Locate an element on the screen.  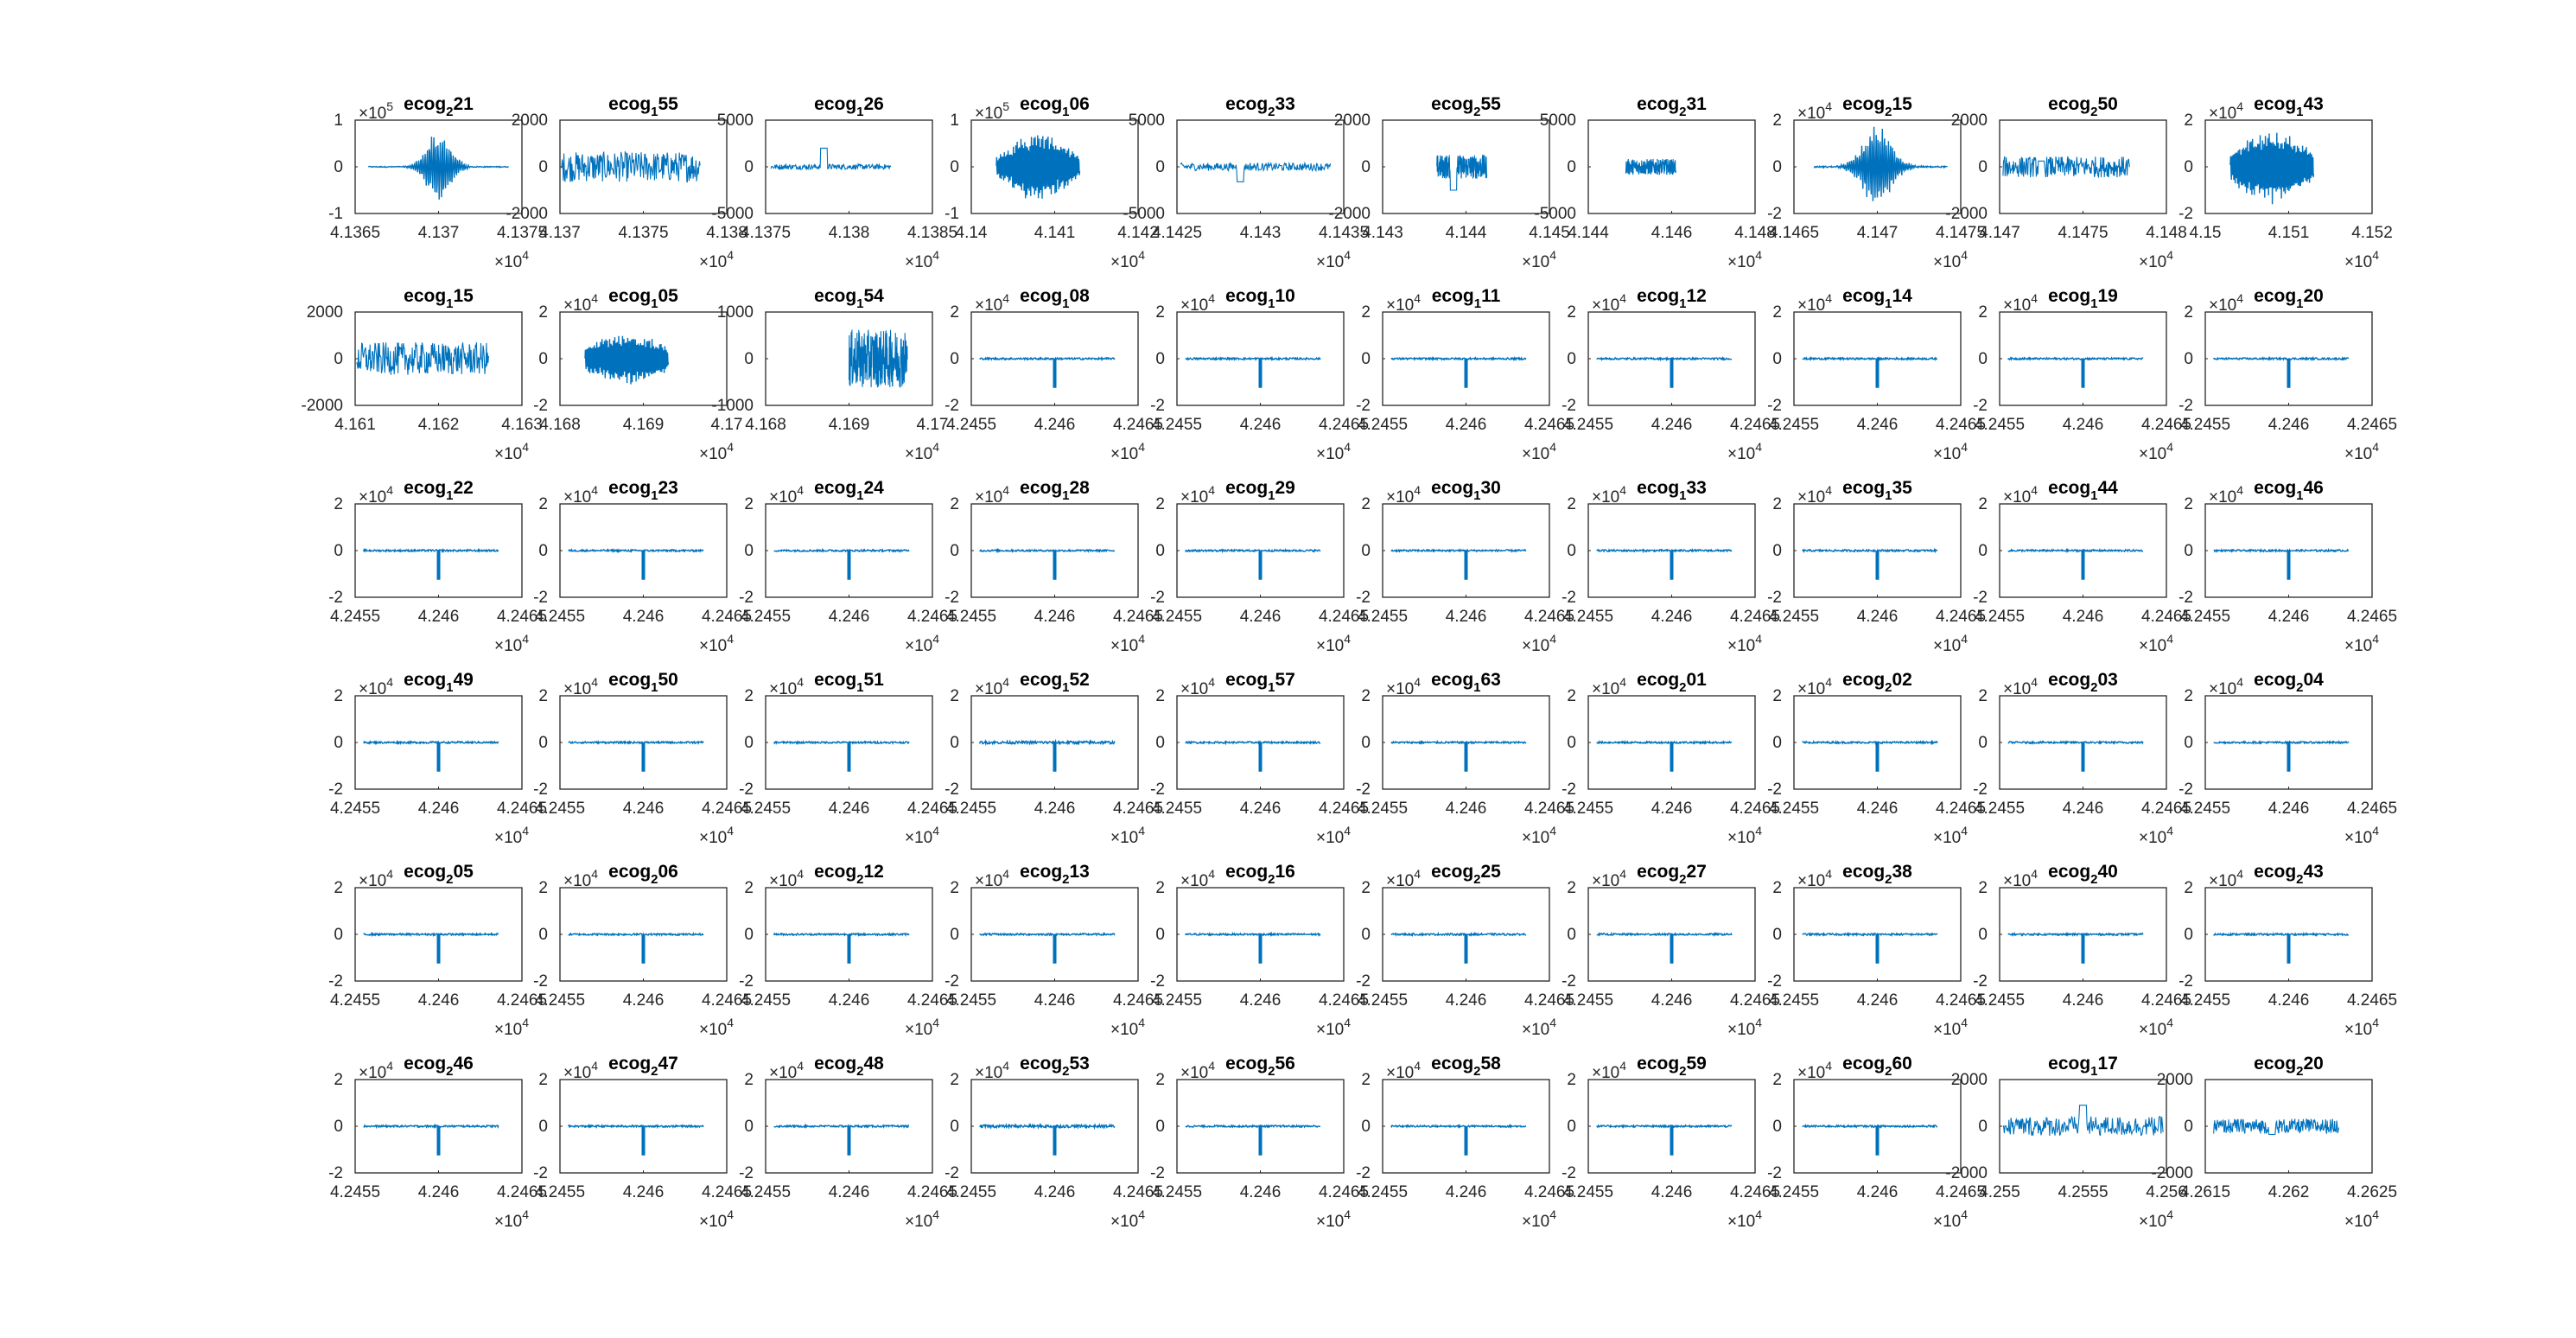
subplot-ecog2-46: 20-24.2455 4.246 4.2465×104×104 ecog246 is located at coordinates (438, 1142).